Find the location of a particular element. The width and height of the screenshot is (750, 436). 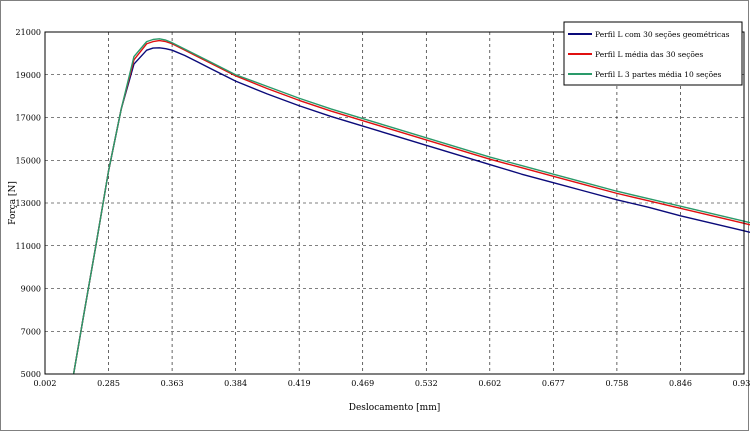

y-tick-label: 19000 is located at coordinates (28, 75).